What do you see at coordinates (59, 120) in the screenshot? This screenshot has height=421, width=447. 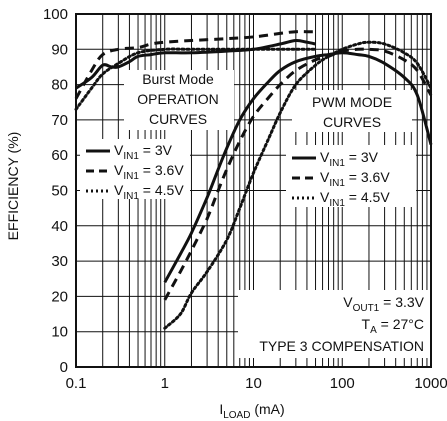 I see `y-tick-label: 70` at bounding box center [59, 120].